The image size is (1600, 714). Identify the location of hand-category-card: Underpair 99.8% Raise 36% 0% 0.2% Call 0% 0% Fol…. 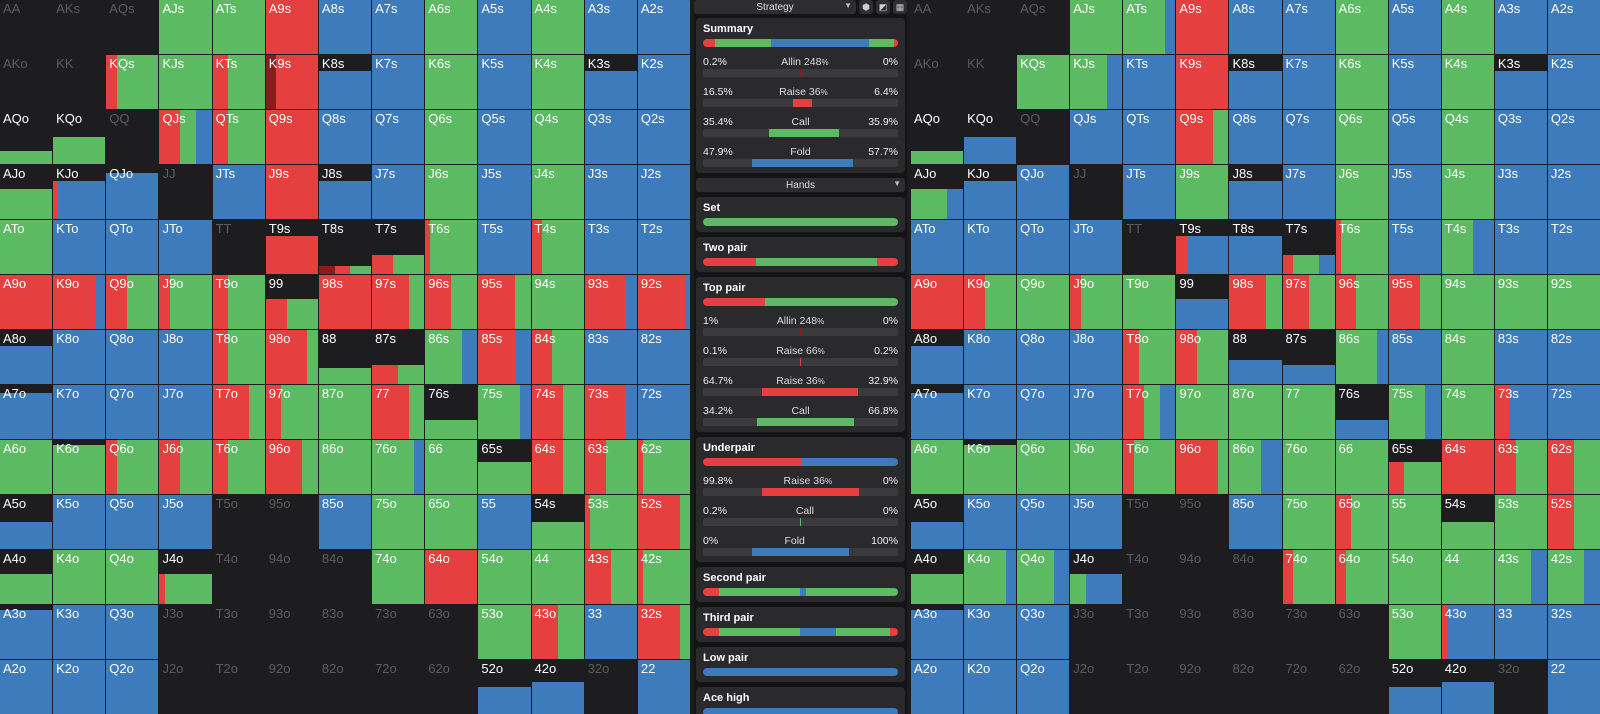
(800, 499).